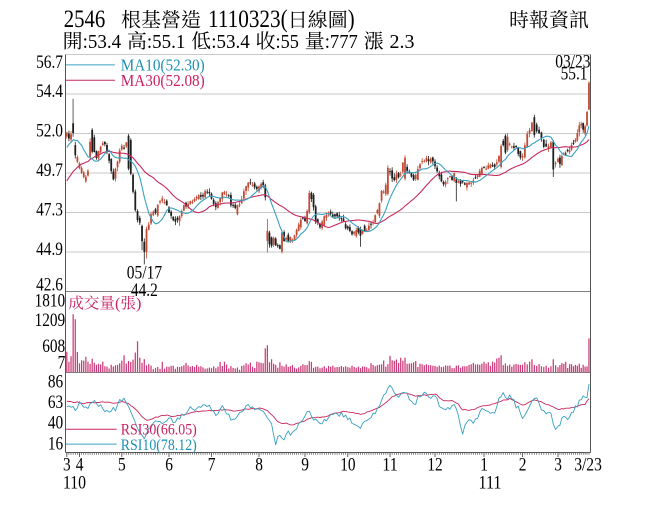 Image resolution: width=656 pixels, height=505 pixels. What do you see at coordinates (588, 464) in the screenshot?
I see `svg-text: 3/23` at bounding box center [588, 464].